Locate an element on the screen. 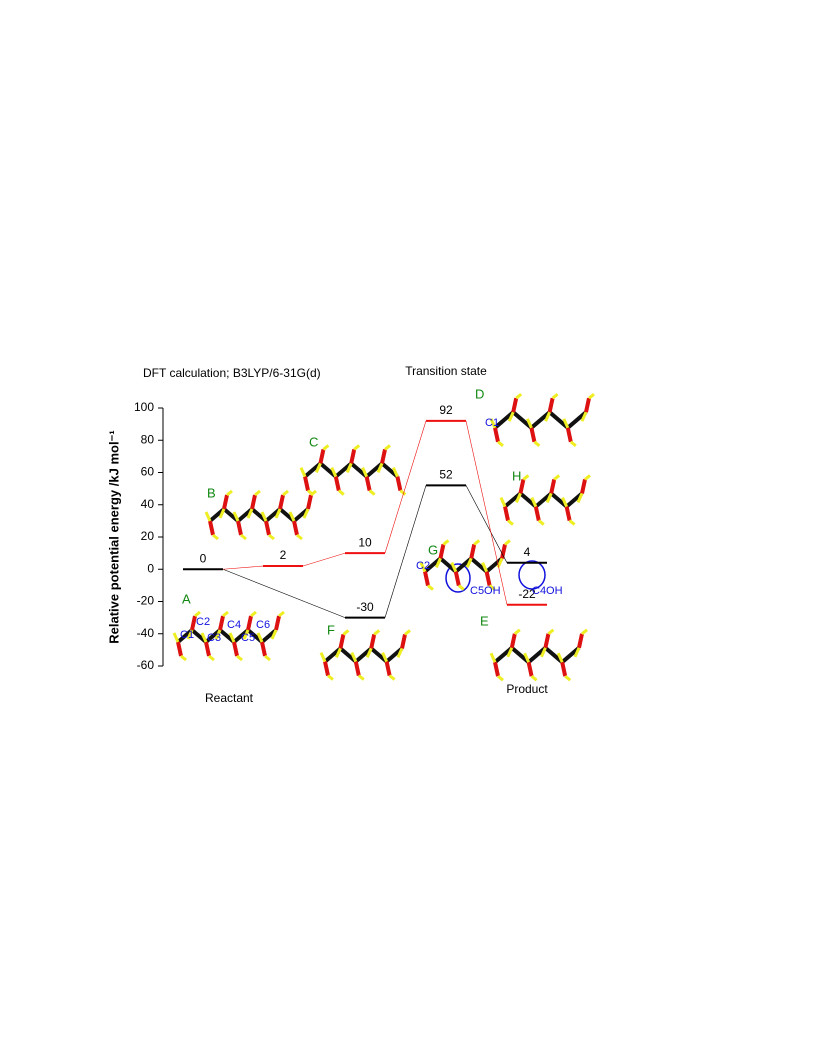 The height and width of the screenshot is (1056, 816). structure-label: F is located at coordinates (331, 629).